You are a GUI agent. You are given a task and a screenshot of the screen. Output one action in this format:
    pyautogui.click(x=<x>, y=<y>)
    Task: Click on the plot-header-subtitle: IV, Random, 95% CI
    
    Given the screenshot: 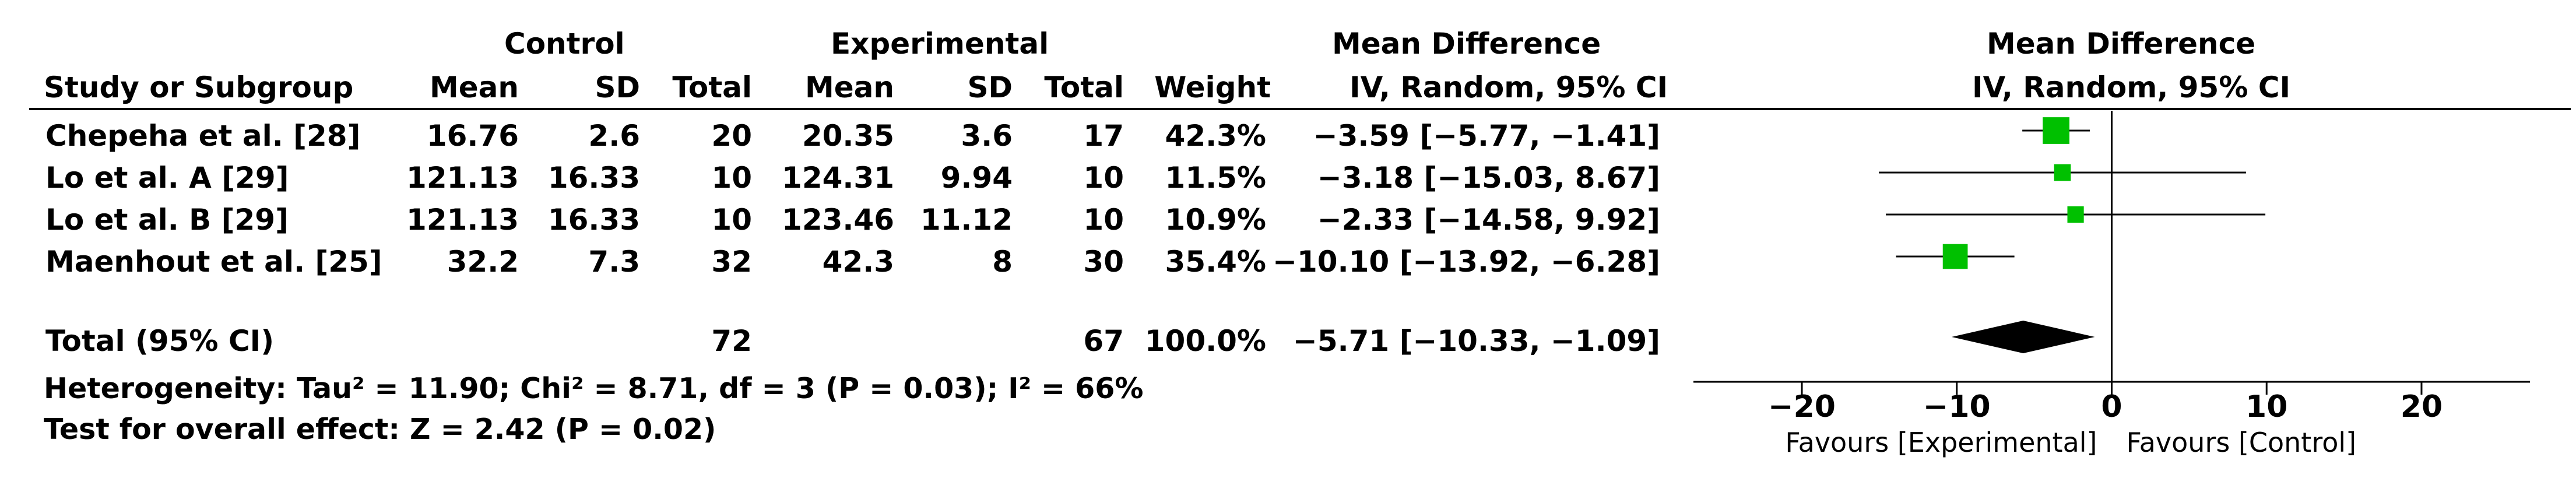 What is the action you would take?
    pyautogui.click(x=2131, y=87)
    